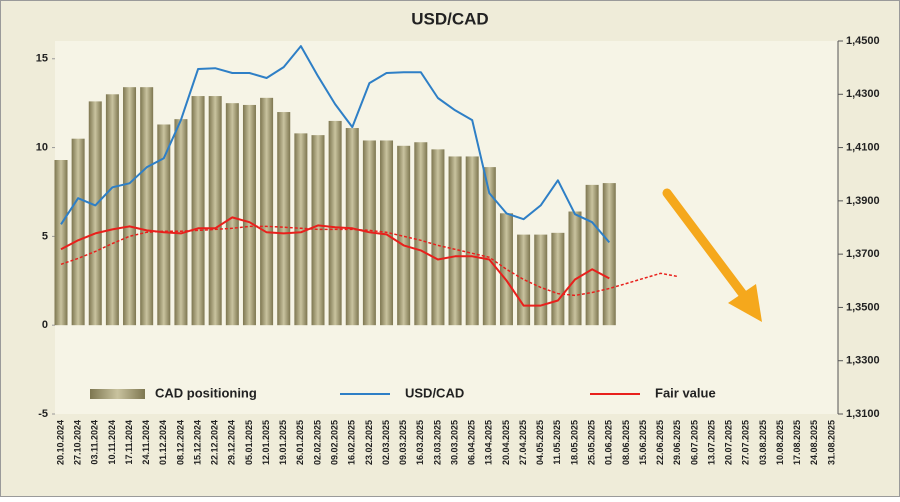 The image size is (900, 502). What do you see at coordinates (45, 236) in the screenshot?
I see `y-tick-label: 5` at bounding box center [45, 236].